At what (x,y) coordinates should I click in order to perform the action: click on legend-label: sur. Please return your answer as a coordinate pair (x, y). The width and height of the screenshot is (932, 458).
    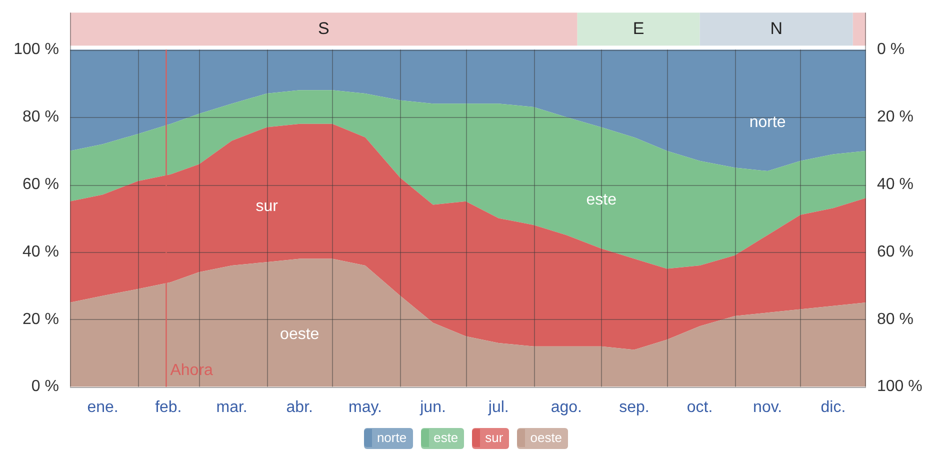
    Looking at the image, I should click on (491, 438).